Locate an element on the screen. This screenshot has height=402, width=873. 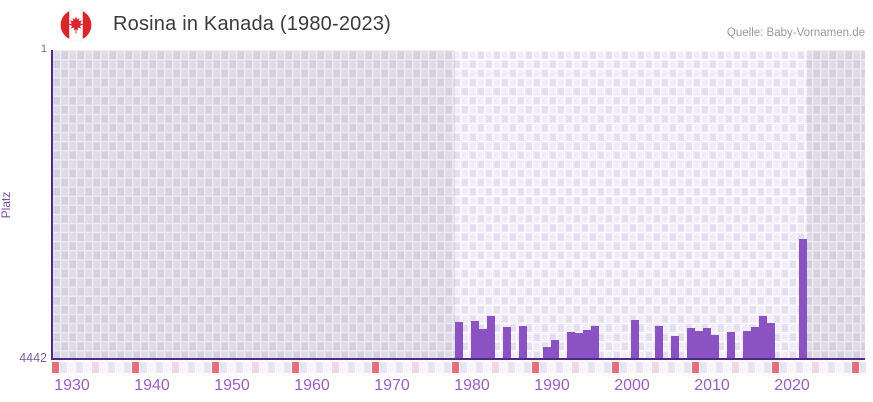
bar-2008 is located at coordinates (699, 344).